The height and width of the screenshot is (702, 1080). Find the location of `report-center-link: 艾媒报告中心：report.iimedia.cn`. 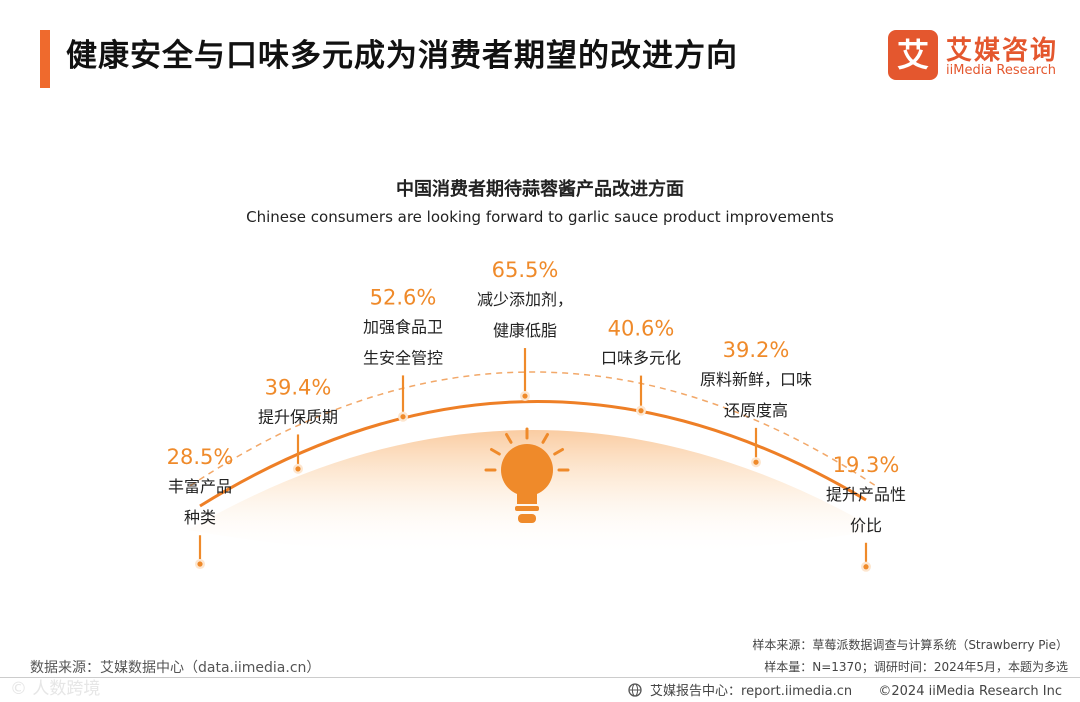

report-center-link: 艾媒报告中心：report.iimedia.cn is located at coordinates (751, 691).